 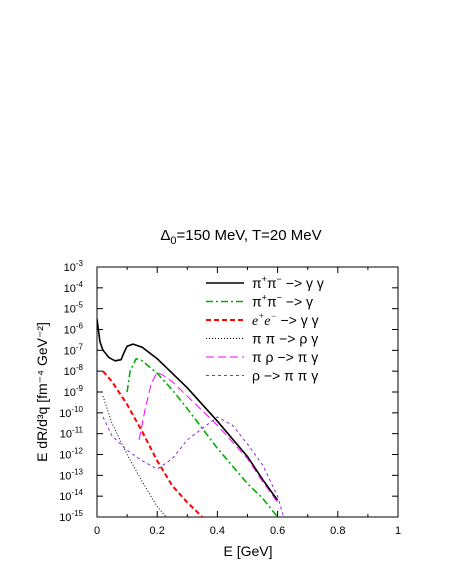 What do you see at coordinates (74, 308) in the screenshot?
I see `y-tick-label: 10⁻⁵` at bounding box center [74, 308].